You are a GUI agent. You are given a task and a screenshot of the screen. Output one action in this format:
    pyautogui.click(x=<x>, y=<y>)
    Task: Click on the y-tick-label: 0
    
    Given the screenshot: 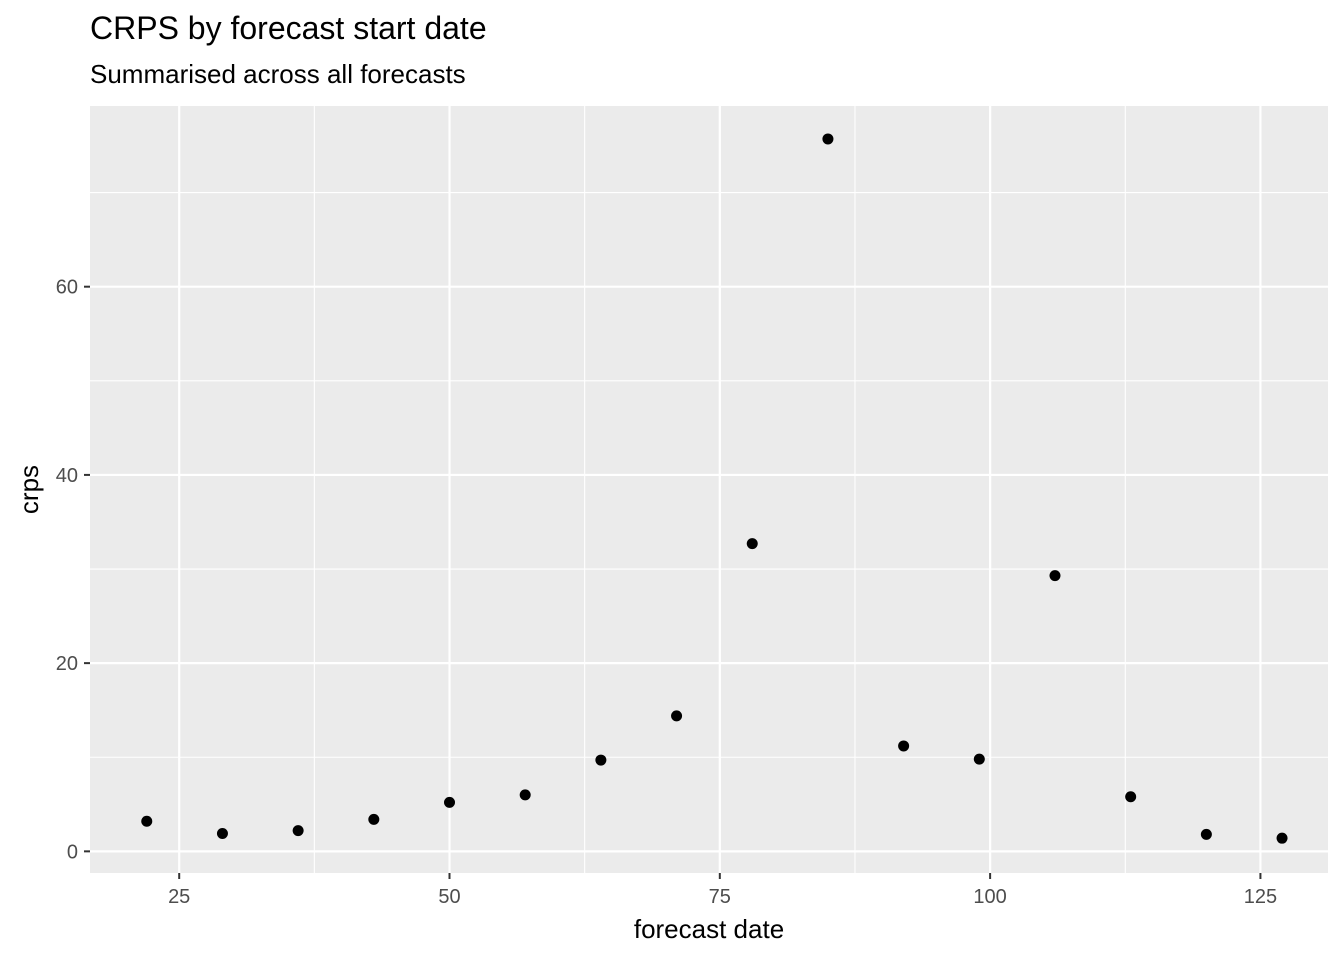 What is the action you would take?
    pyautogui.click(x=72, y=852)
    